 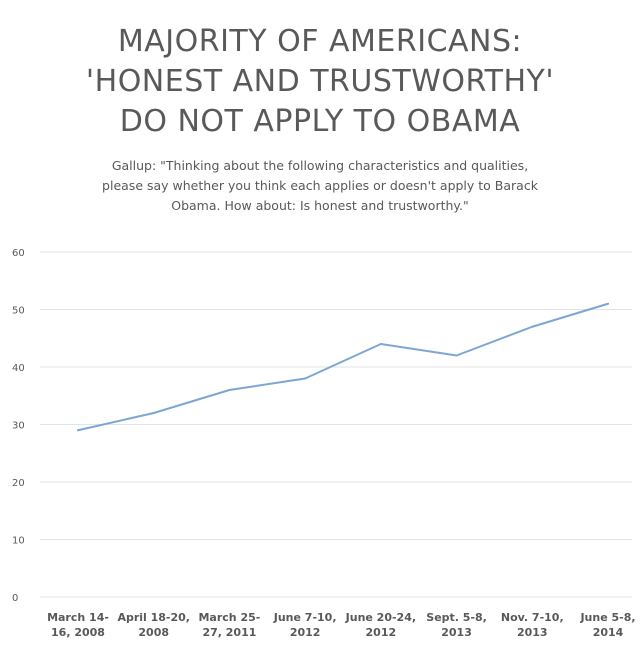 What do you see at coordinates (456, 617) in the screenshot?
I see `x-tick-label: Sept. 5-8,` at bounding box center [456, 617].